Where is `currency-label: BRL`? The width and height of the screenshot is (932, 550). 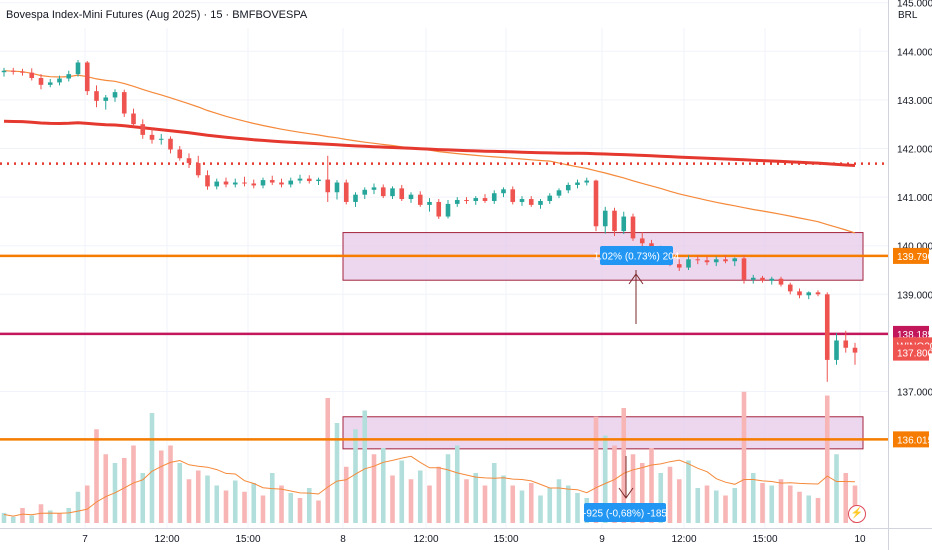 currency-label: BRL is located at coordinates (908, 15).